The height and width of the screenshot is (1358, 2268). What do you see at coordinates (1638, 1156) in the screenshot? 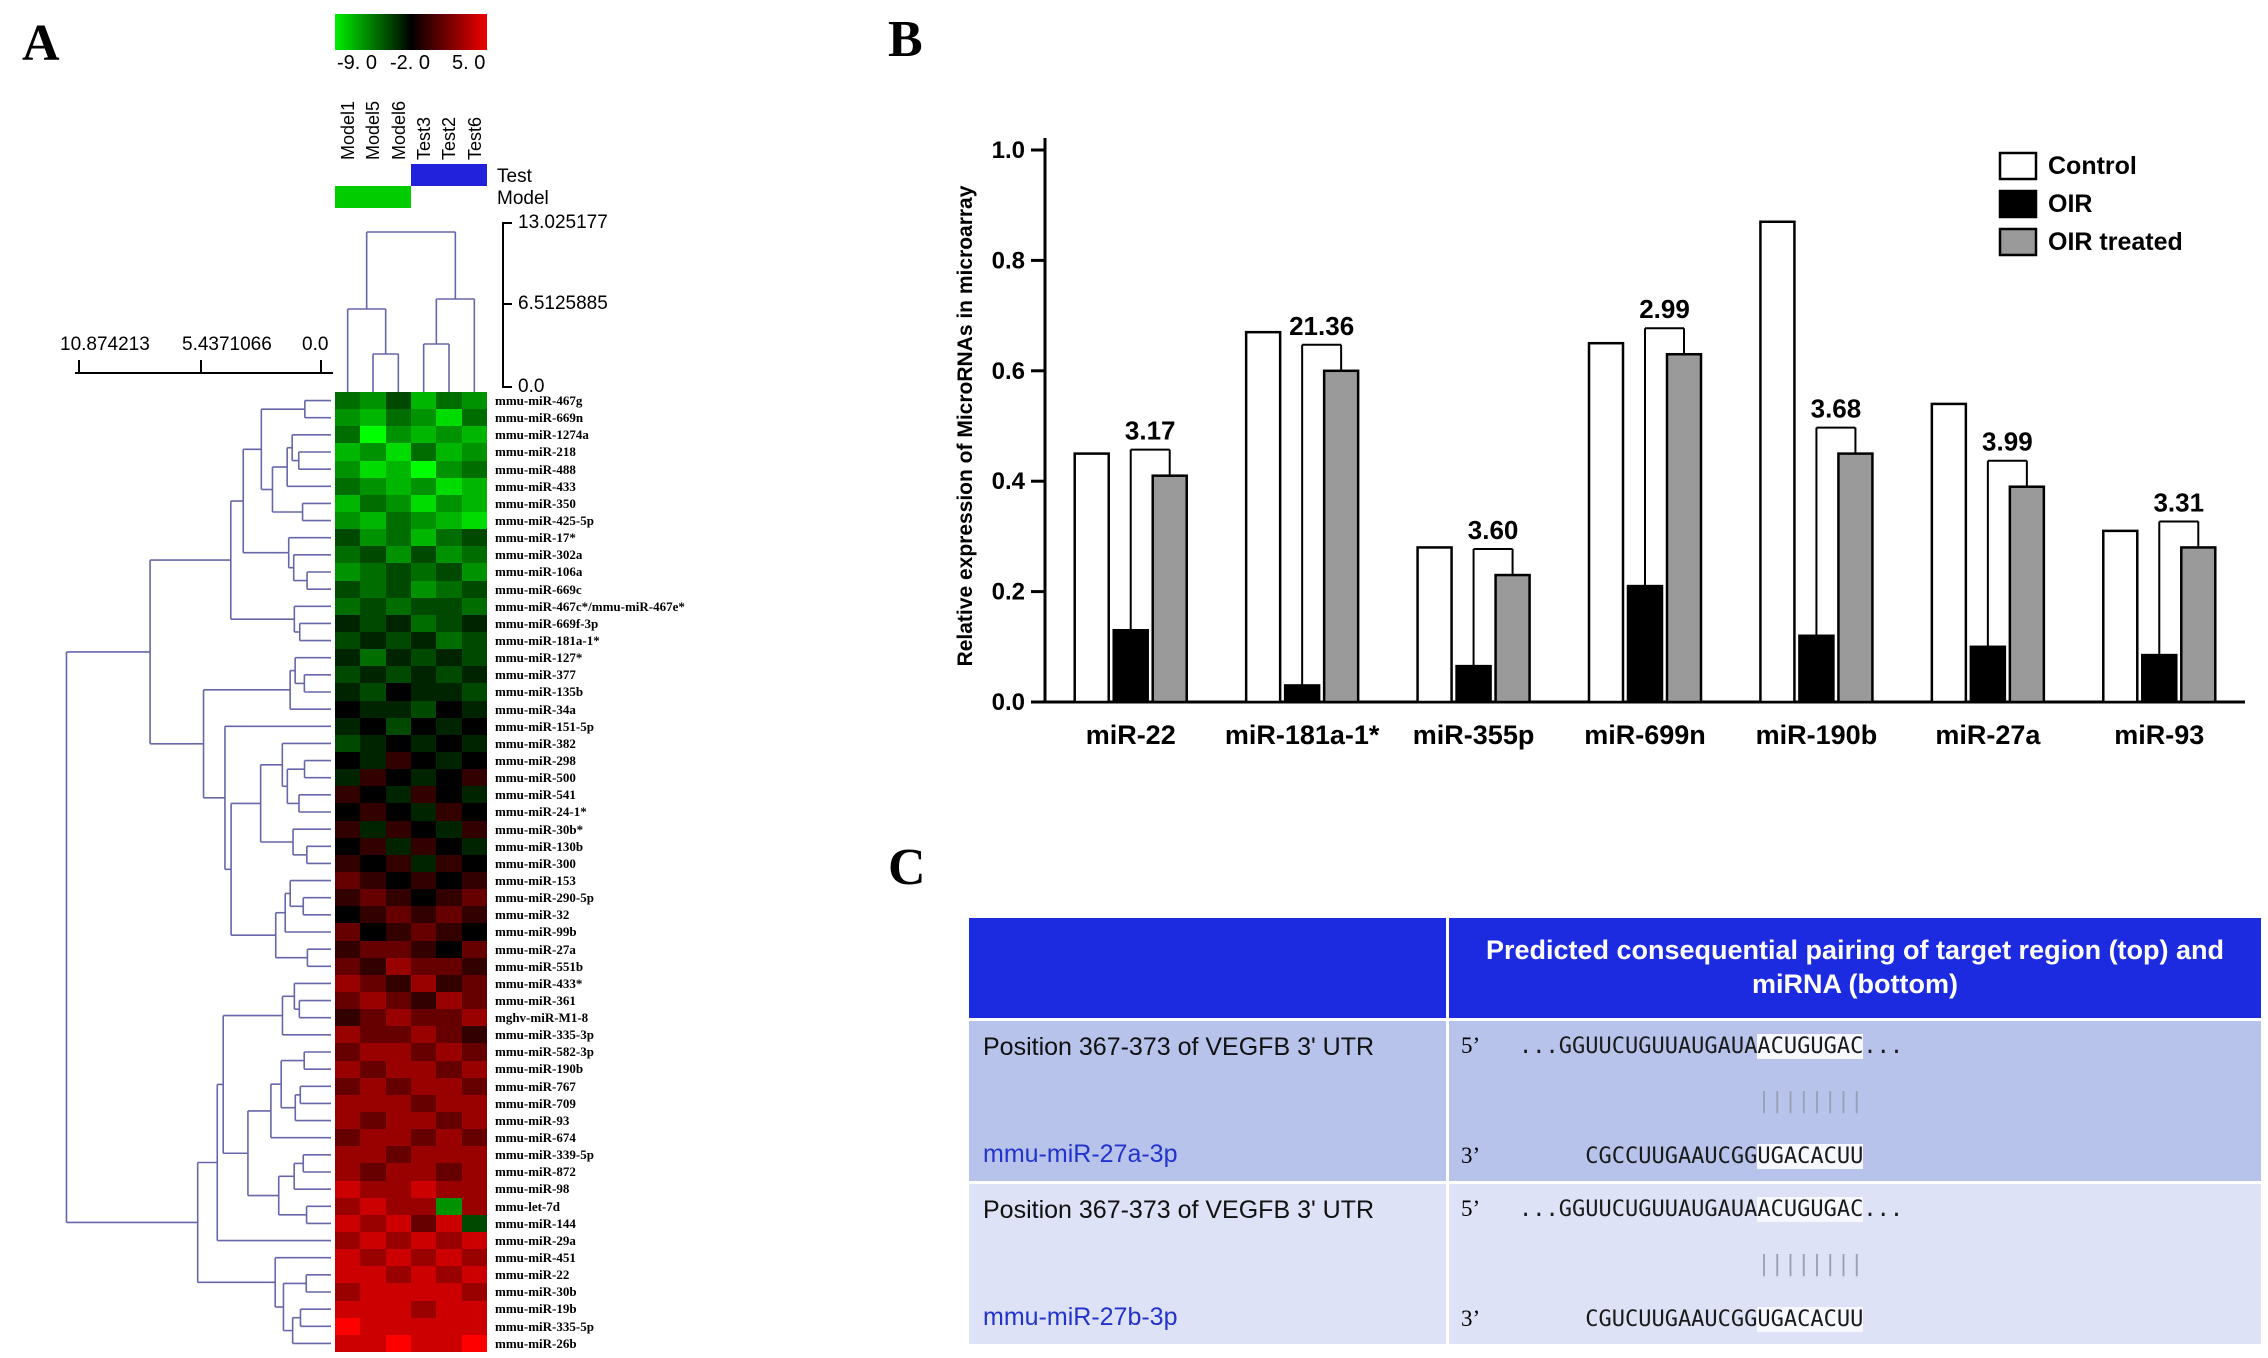
I see `mirna-sequence-pre: CGCCUUGAAUCGG` at bounding box center [1638, 1156].